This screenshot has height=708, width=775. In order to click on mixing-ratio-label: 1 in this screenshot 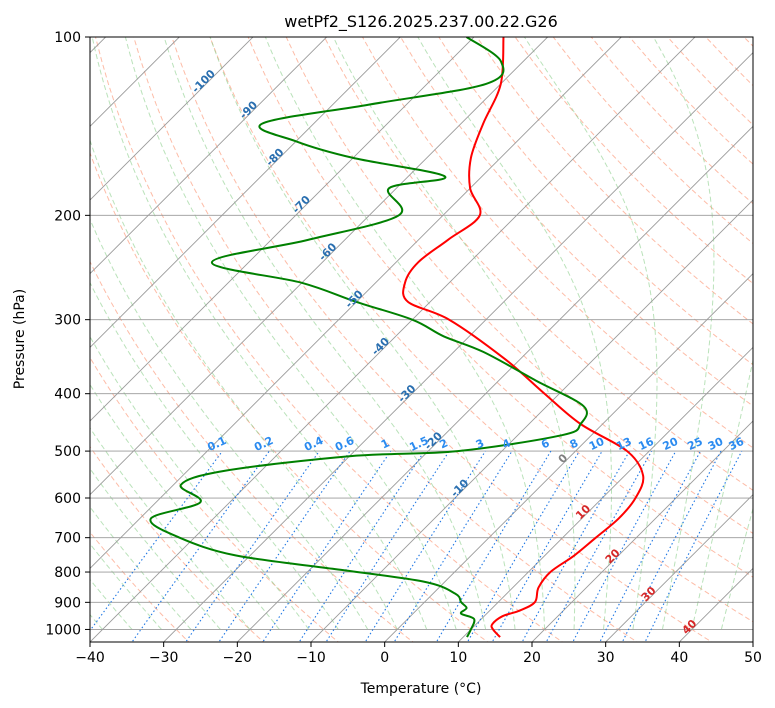, I will do `click(385, 443)`.